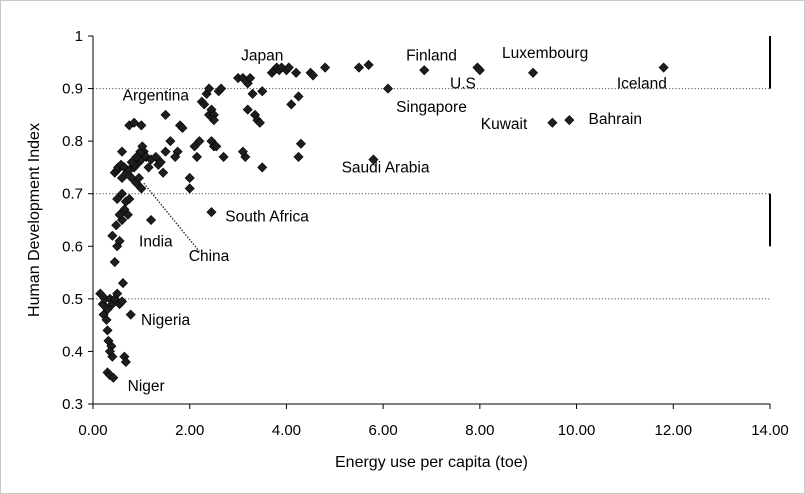 The image size is (805, 494). Describe the element at coordinates (72, 89) in the screenshot. I see `y-tick-label: 0.9` at that location.